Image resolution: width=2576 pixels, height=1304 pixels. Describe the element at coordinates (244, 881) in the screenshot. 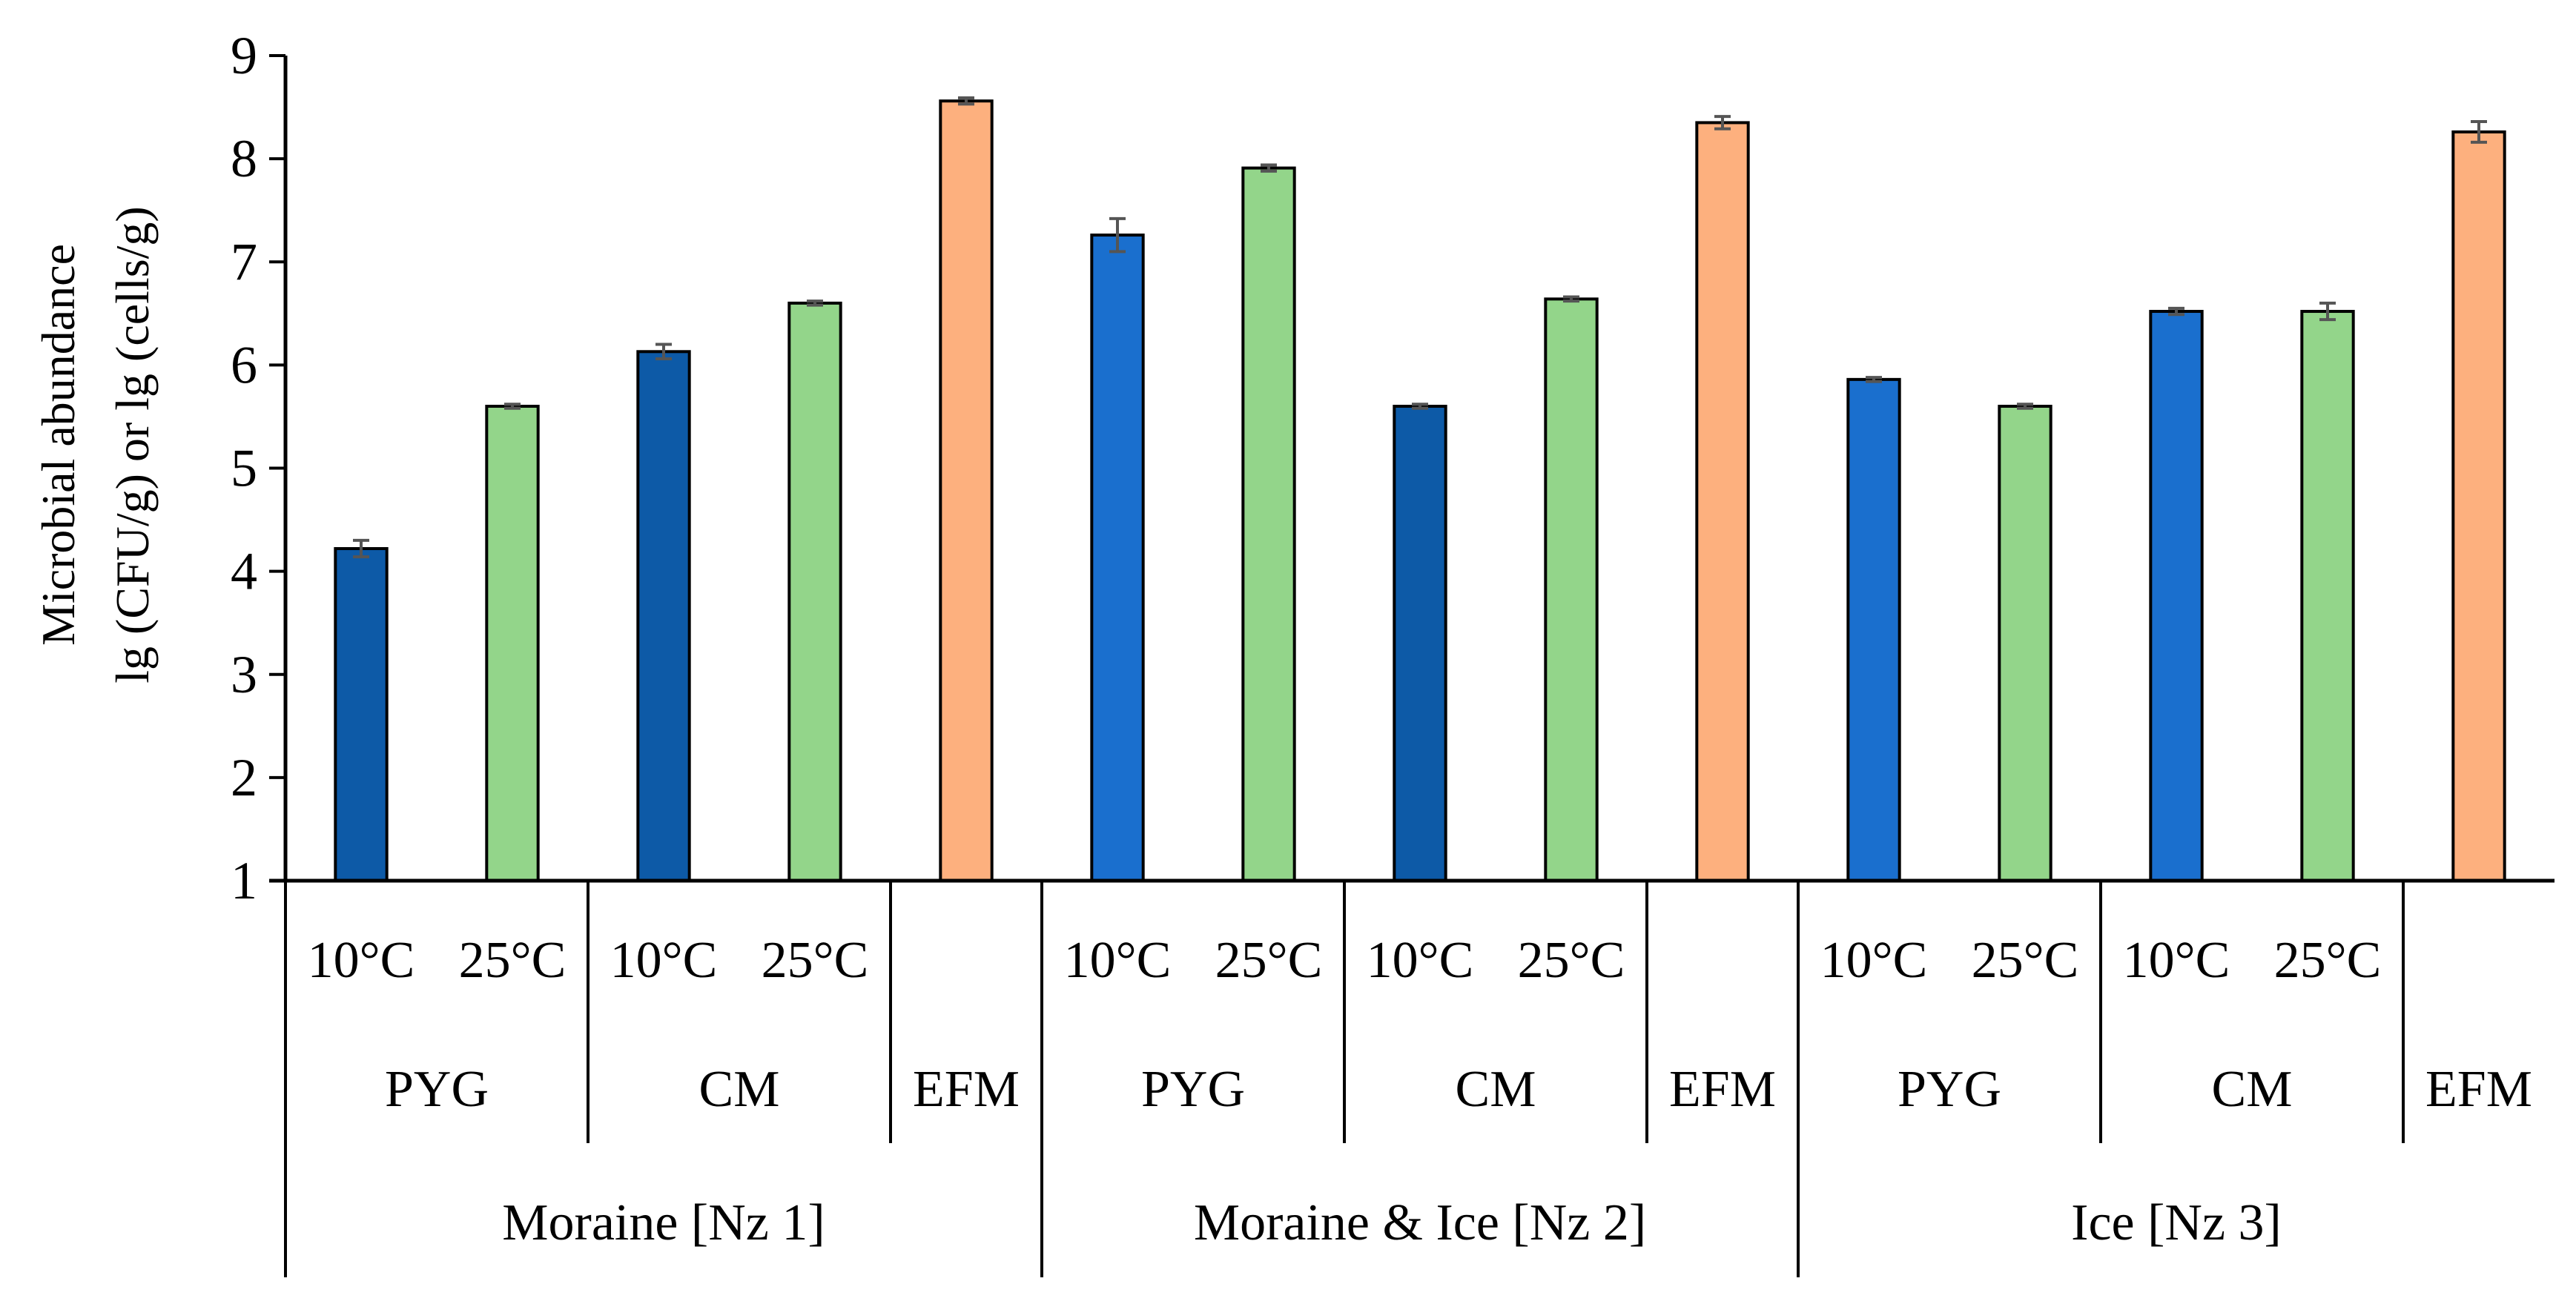

I see `y-tick-label: 1` at that location.